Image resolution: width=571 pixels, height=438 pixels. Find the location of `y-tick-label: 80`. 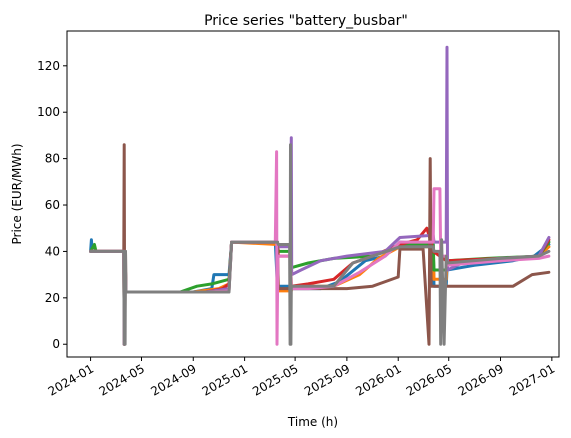

y-tick-label: 80 is located at coordinates (52, 159).